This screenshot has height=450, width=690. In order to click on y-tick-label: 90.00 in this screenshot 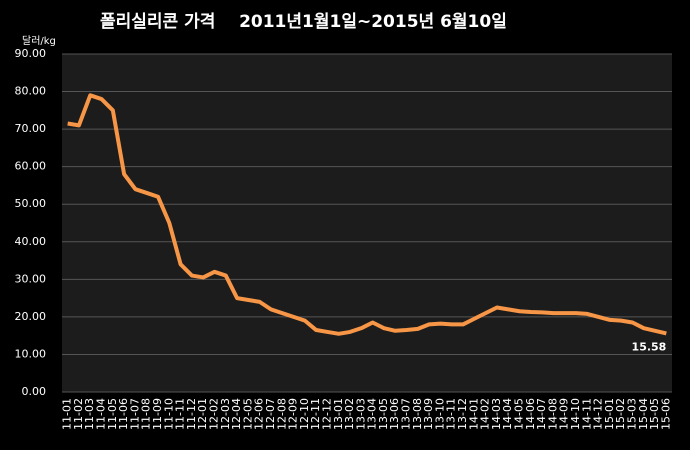, I will do `click(31, 53)`.